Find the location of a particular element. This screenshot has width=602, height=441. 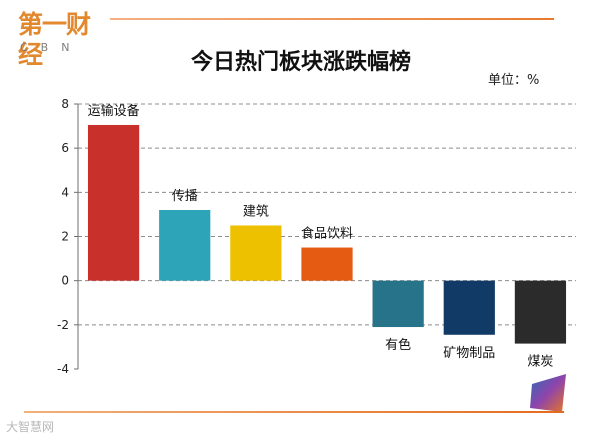

category-label: 传播 is located at coordinates (185, 196).